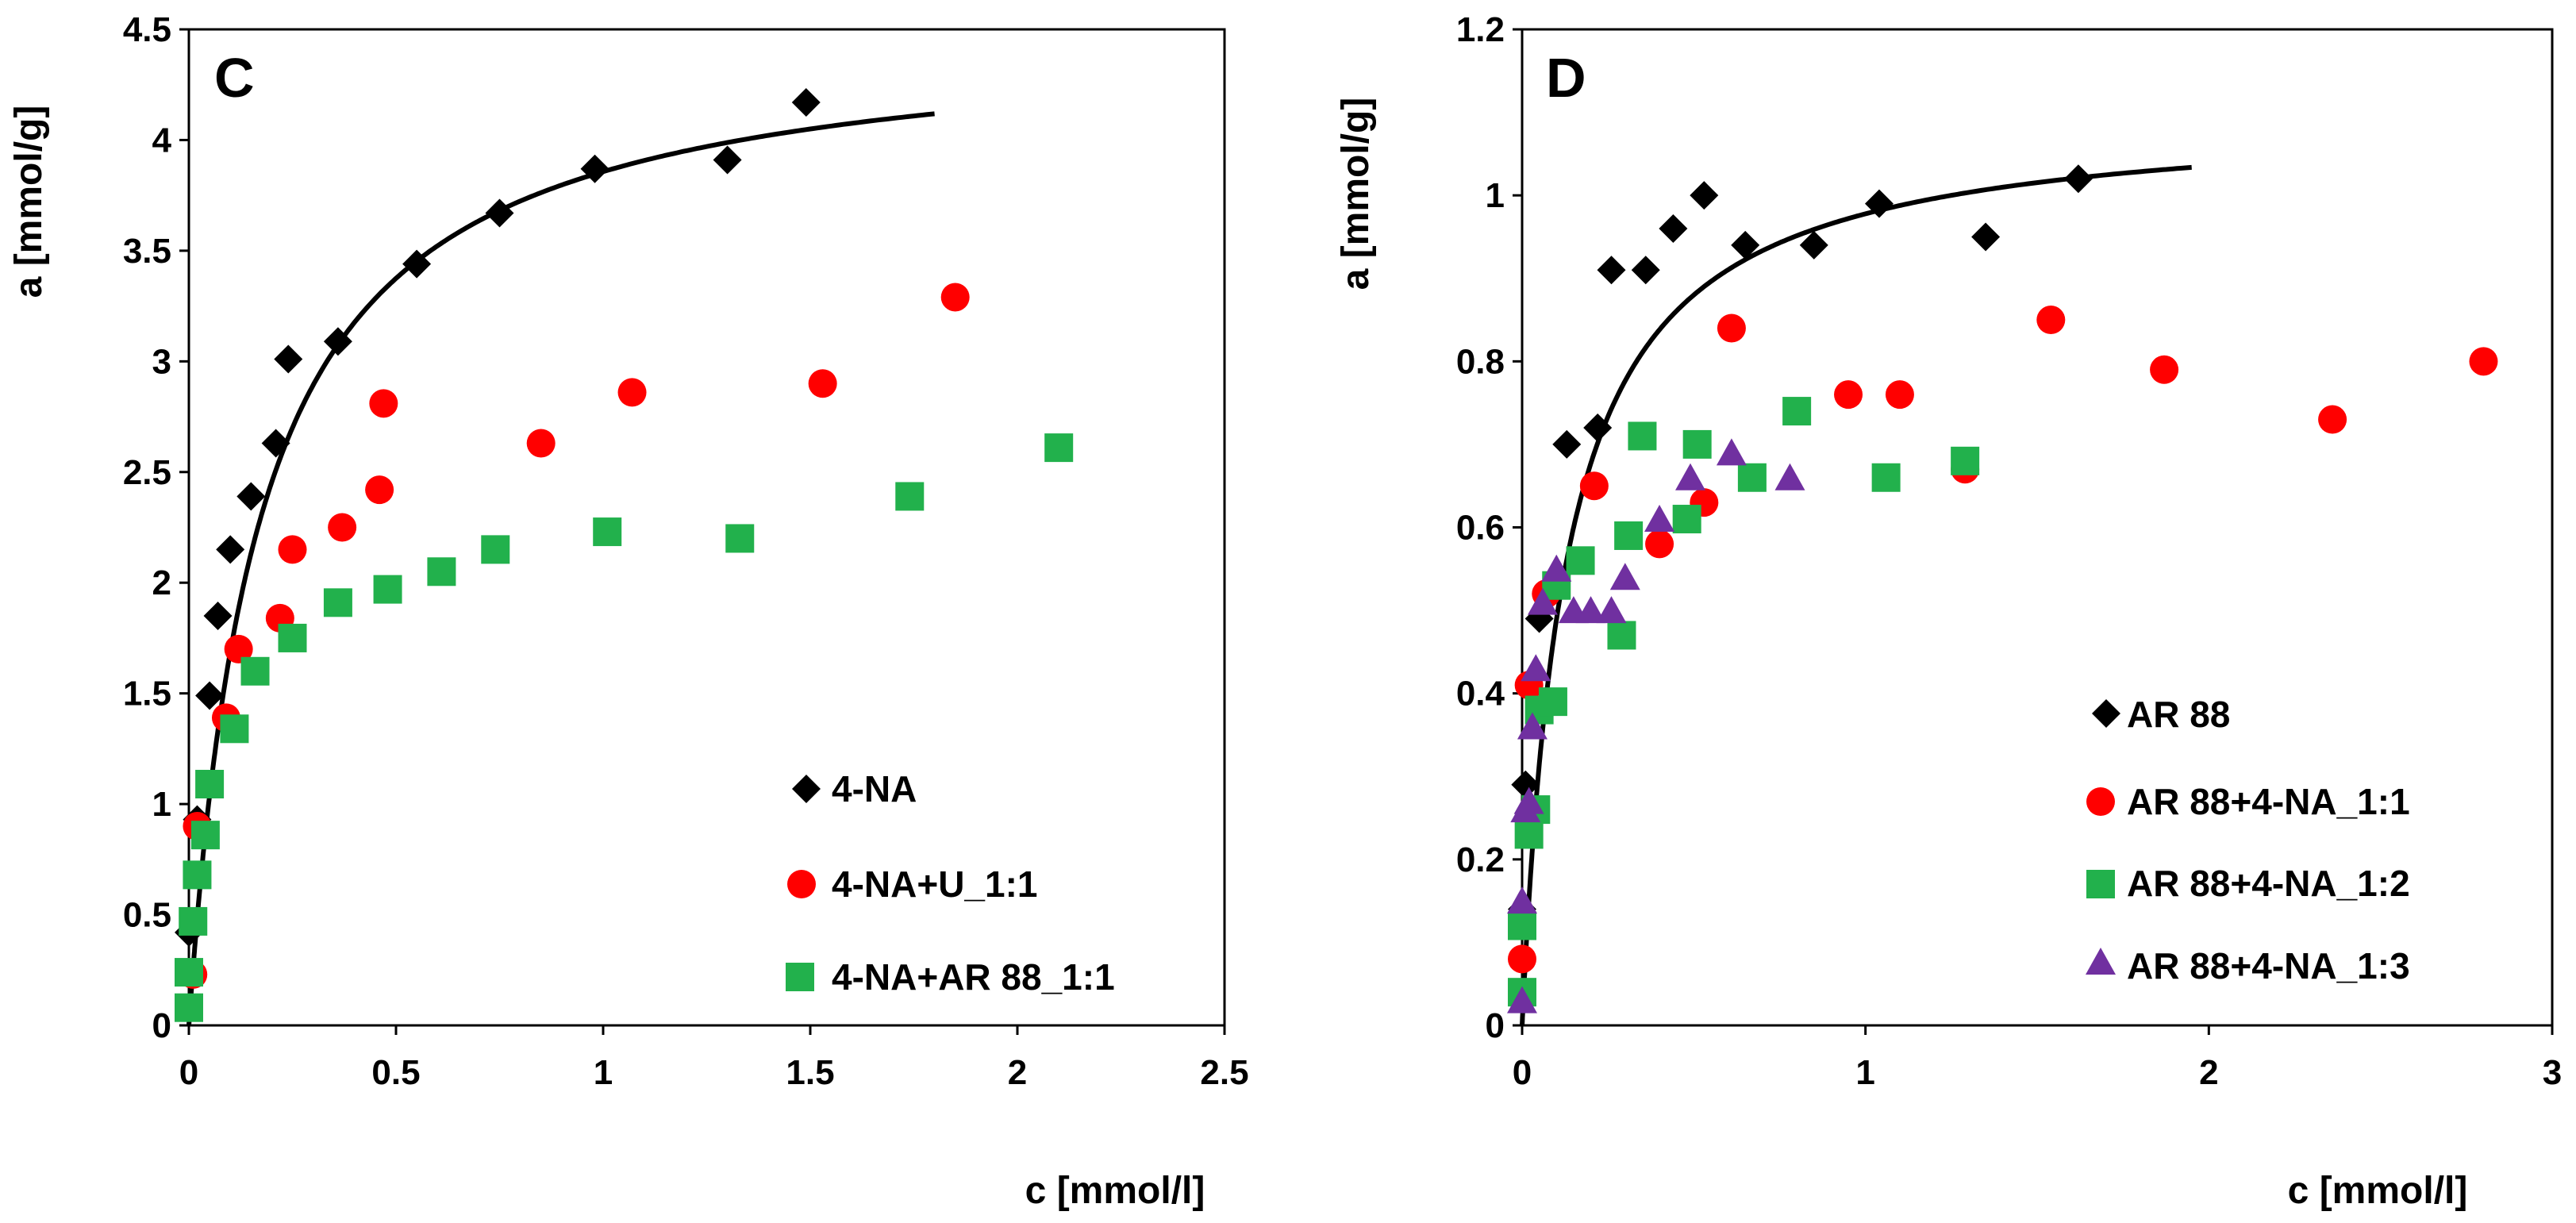 The image size is (2576, 1223). Describe the element at coordinates (147, 30) in the screenshot. I see `y-tick-label: 4.5` at that location.